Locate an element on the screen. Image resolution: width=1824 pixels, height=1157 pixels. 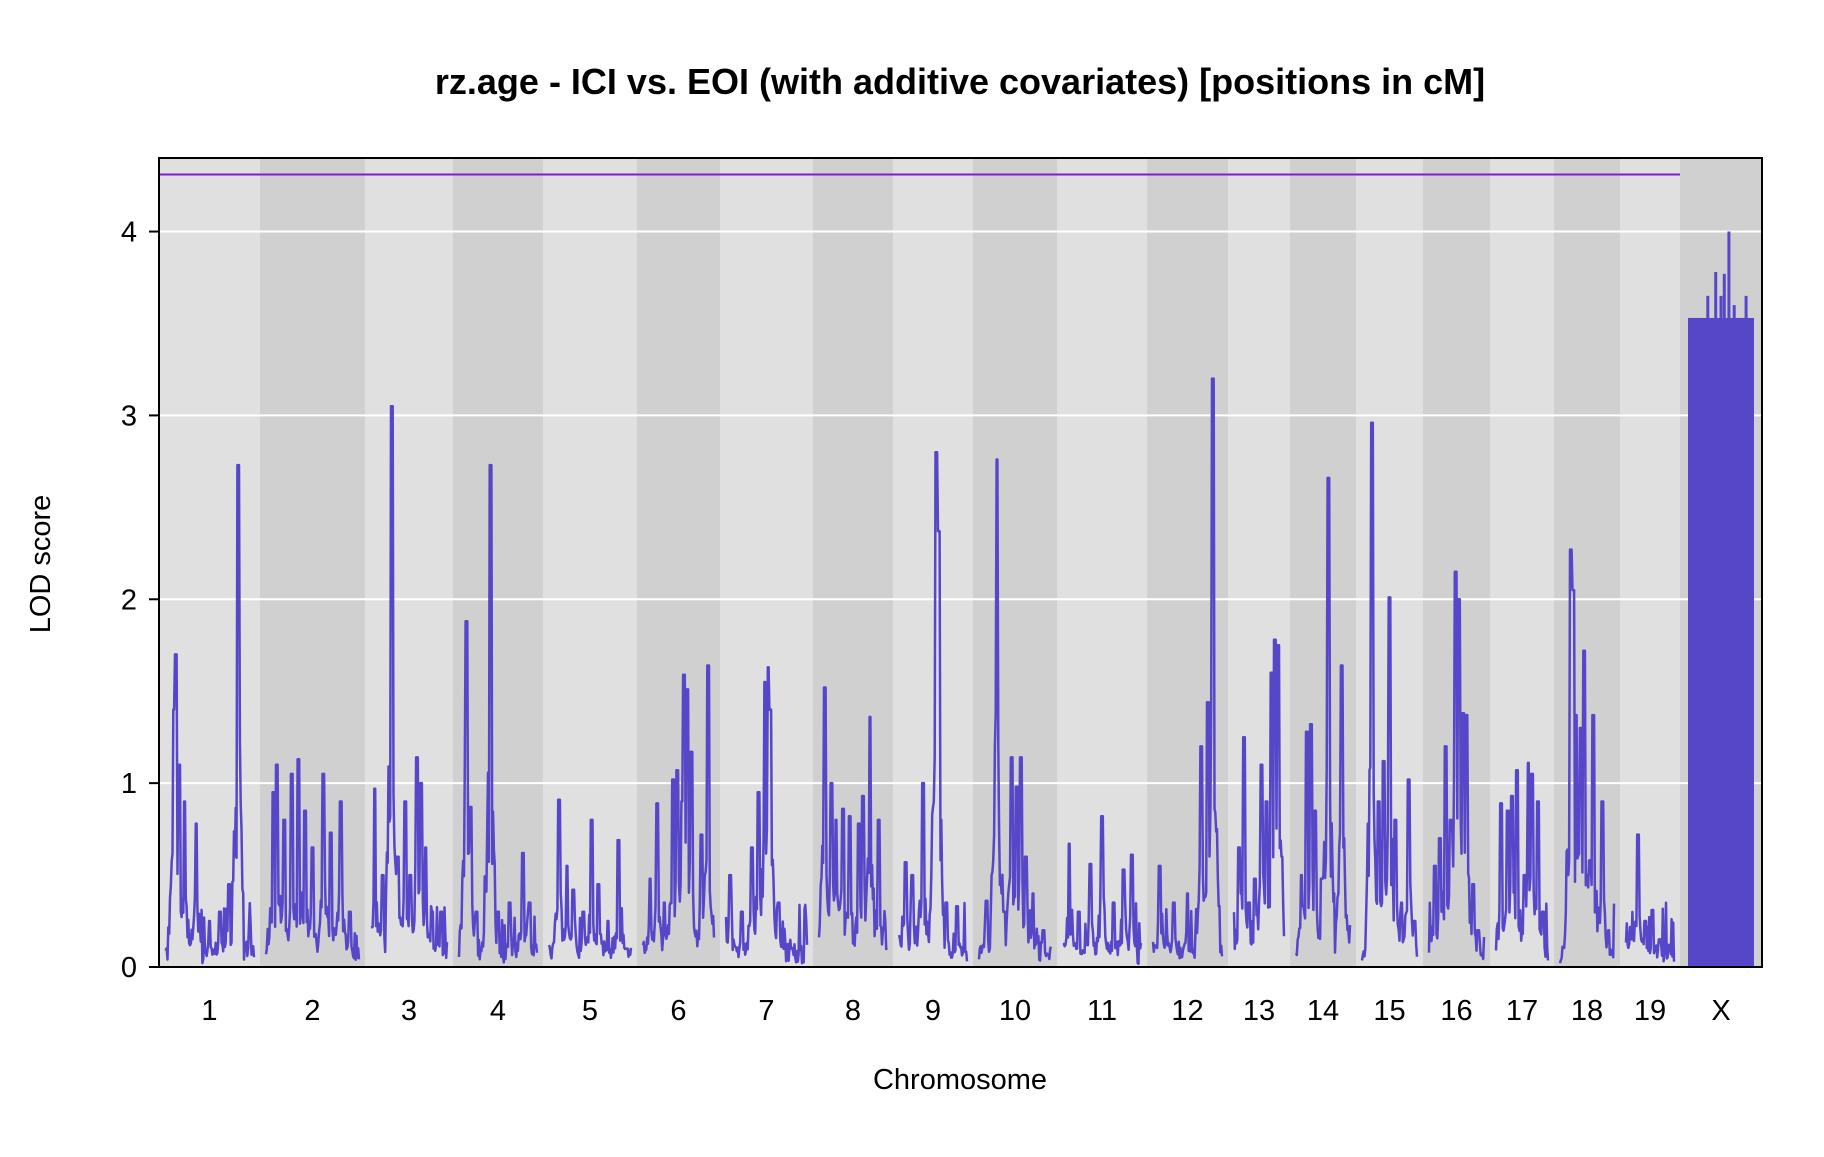
x-tick-label: 5 is located at coordinates (590, 1011).